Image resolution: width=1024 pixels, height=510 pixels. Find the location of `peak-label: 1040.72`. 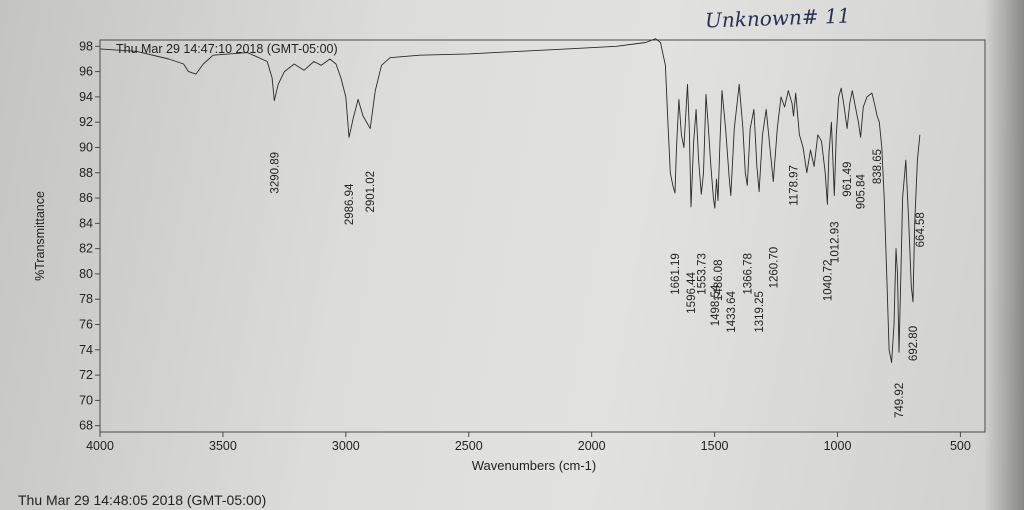

peak-label: 1040.72 is located at coordinates (828, 281).